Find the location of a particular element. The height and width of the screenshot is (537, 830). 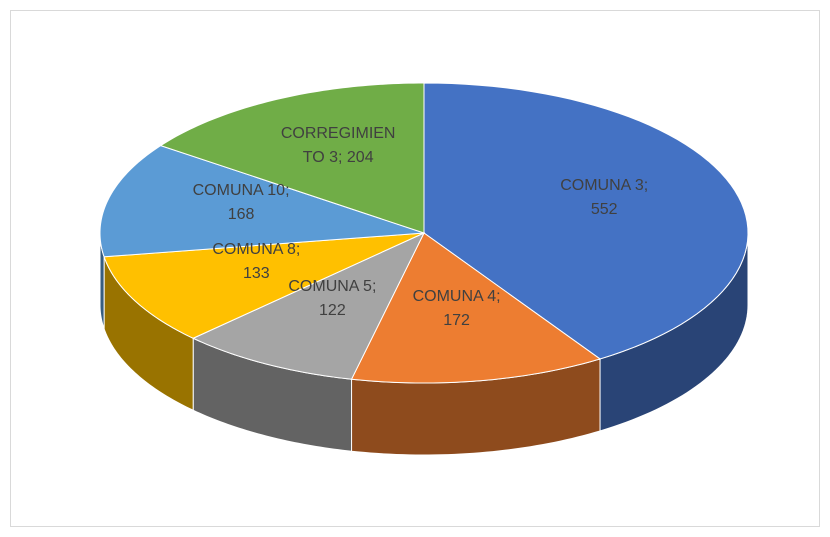

label-value: 172 is located at coordinates (456, 320).